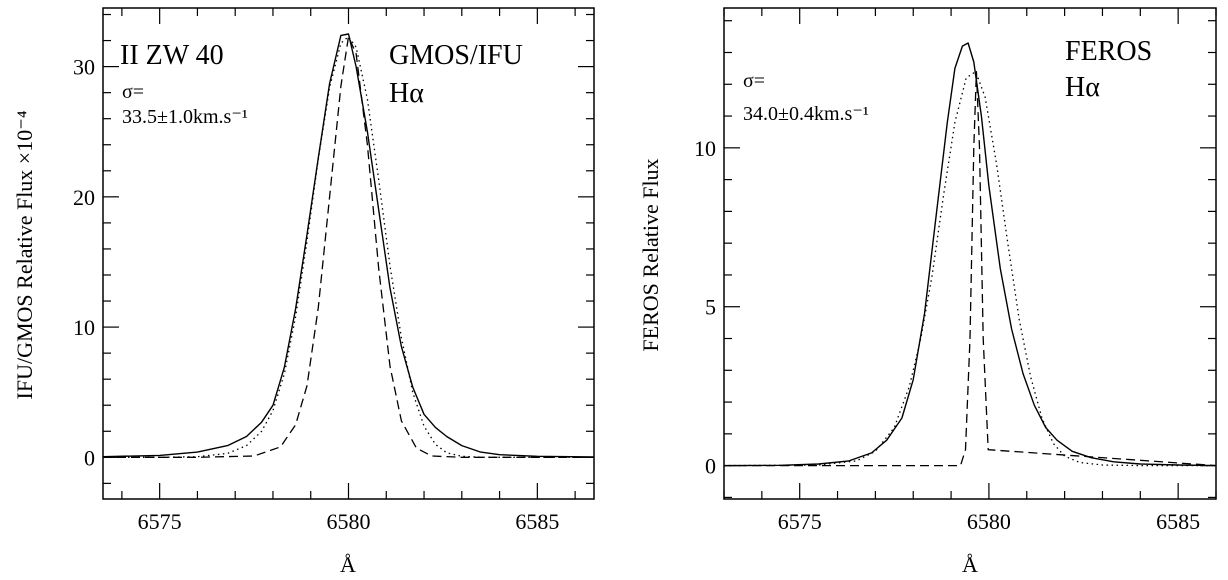 This screenshot has height=580, width=1228. Describe the element at coordinates (650, 254) in the screenshot. I see `right-y-axis-label: FEROS Relative Flux` at that location.